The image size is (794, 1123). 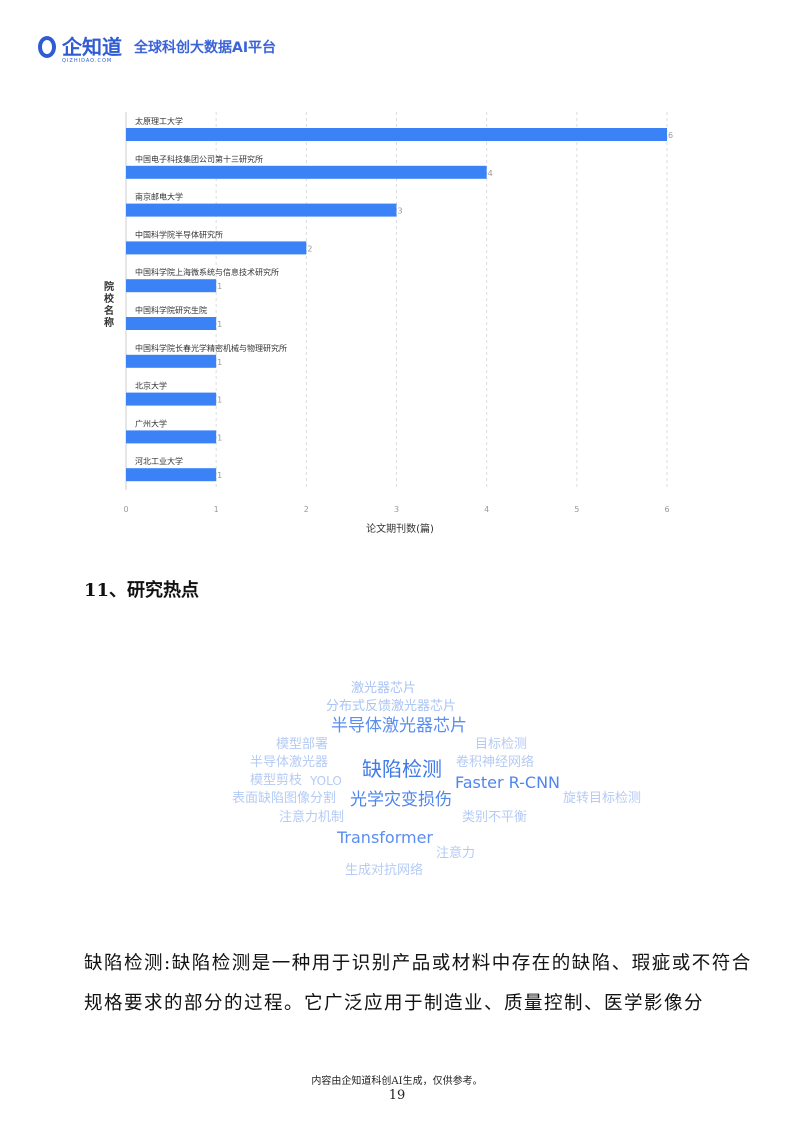 What do you see at coordinates (47, 47) in the screenshot?
I see `logo-icon` at bounding box center [47, 47].